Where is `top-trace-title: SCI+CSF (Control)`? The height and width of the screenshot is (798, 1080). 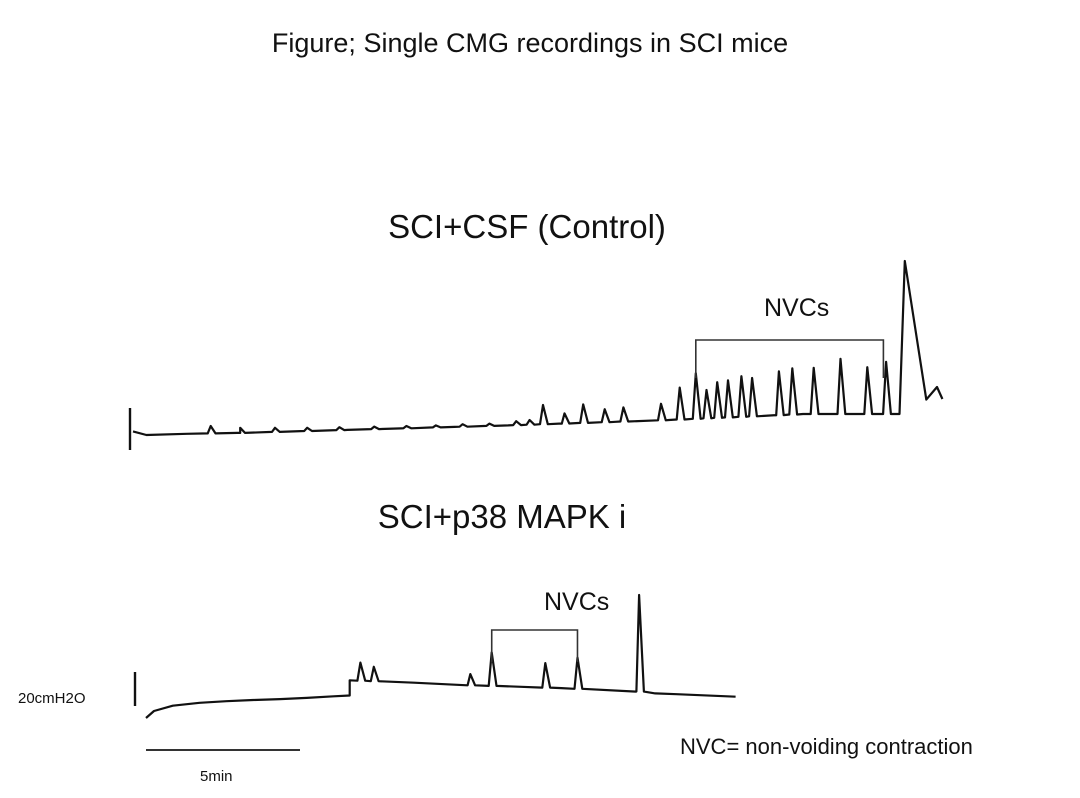 top-trace-title: SCI+CSF (Control) is located at coordinates (527, 226).